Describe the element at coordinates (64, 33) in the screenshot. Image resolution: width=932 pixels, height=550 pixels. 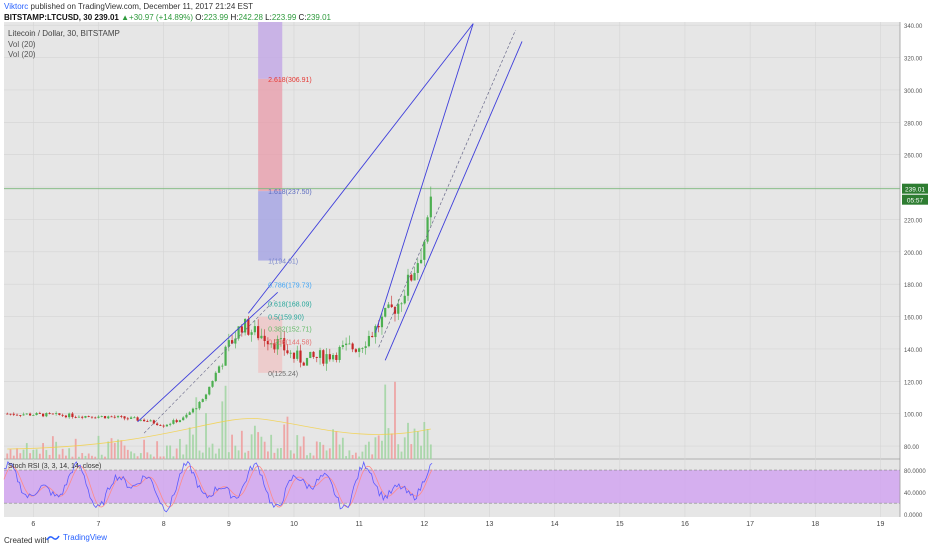
I see `legend-title: Litecoin / Dollar, 30, BITSTAMP` at that location.